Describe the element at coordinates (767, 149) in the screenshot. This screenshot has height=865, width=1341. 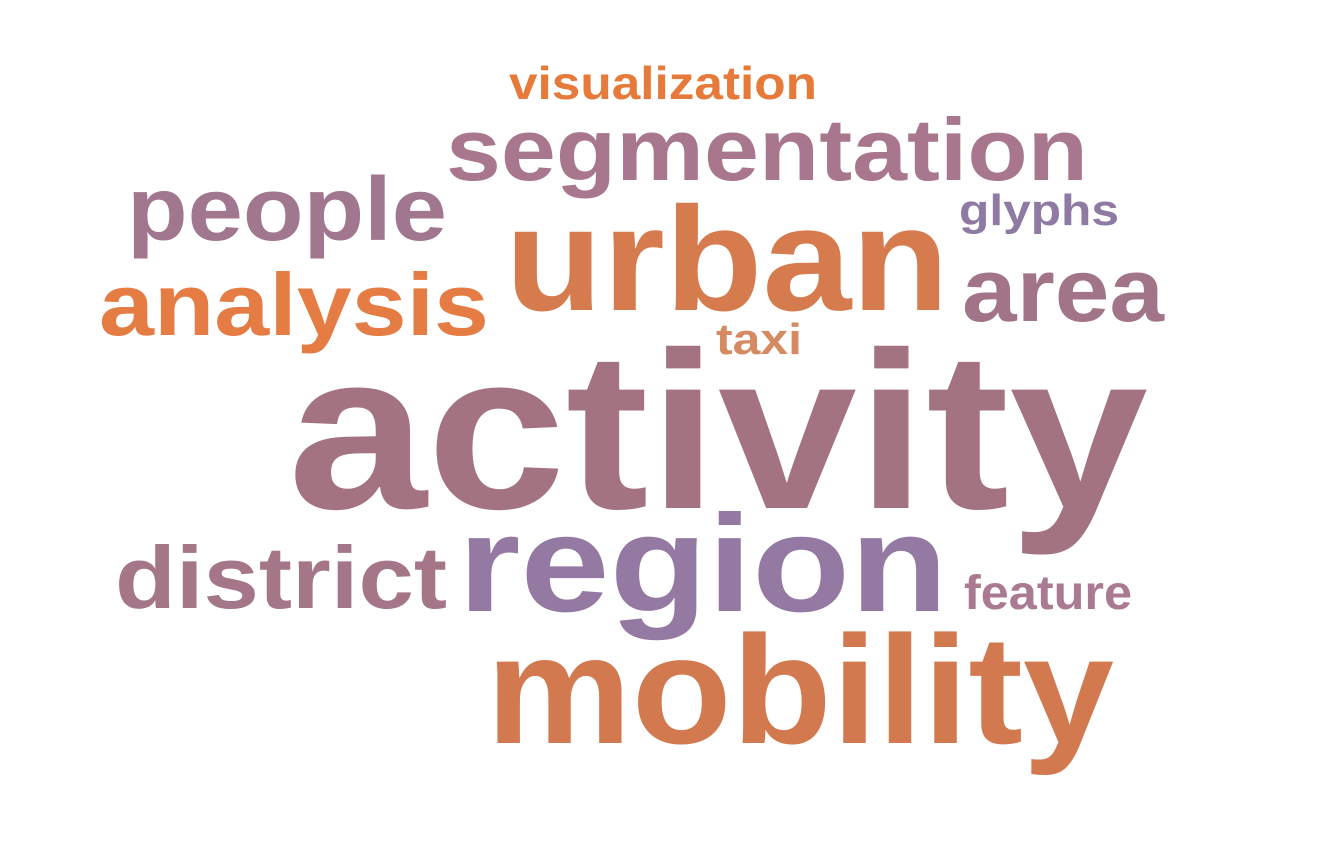
I see `word-segmentation: segmentation` at that location.